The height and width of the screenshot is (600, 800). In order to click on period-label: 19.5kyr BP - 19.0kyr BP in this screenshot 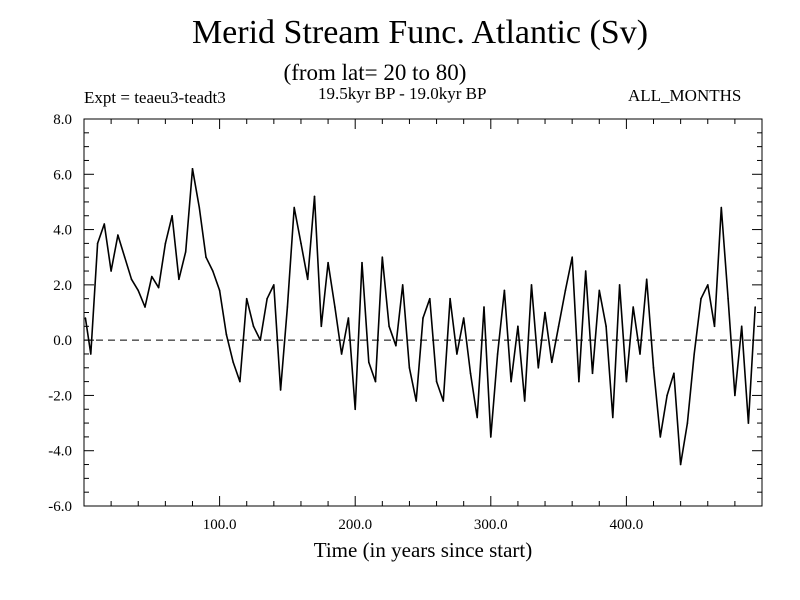, I will do `click(402, 93)`.